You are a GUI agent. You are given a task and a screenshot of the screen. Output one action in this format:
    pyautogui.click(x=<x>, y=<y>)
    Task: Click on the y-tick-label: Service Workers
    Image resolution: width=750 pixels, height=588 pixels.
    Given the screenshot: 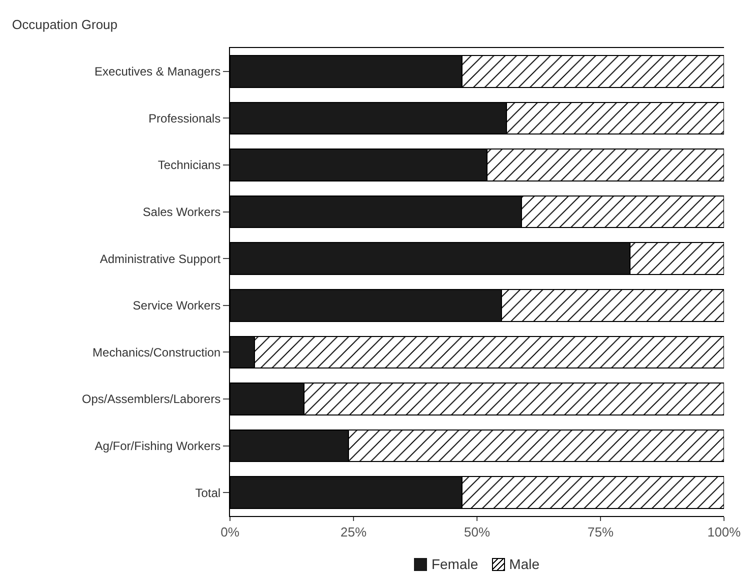 What is the action you would take?
    pyautogui.click(x=176, y=305)
    